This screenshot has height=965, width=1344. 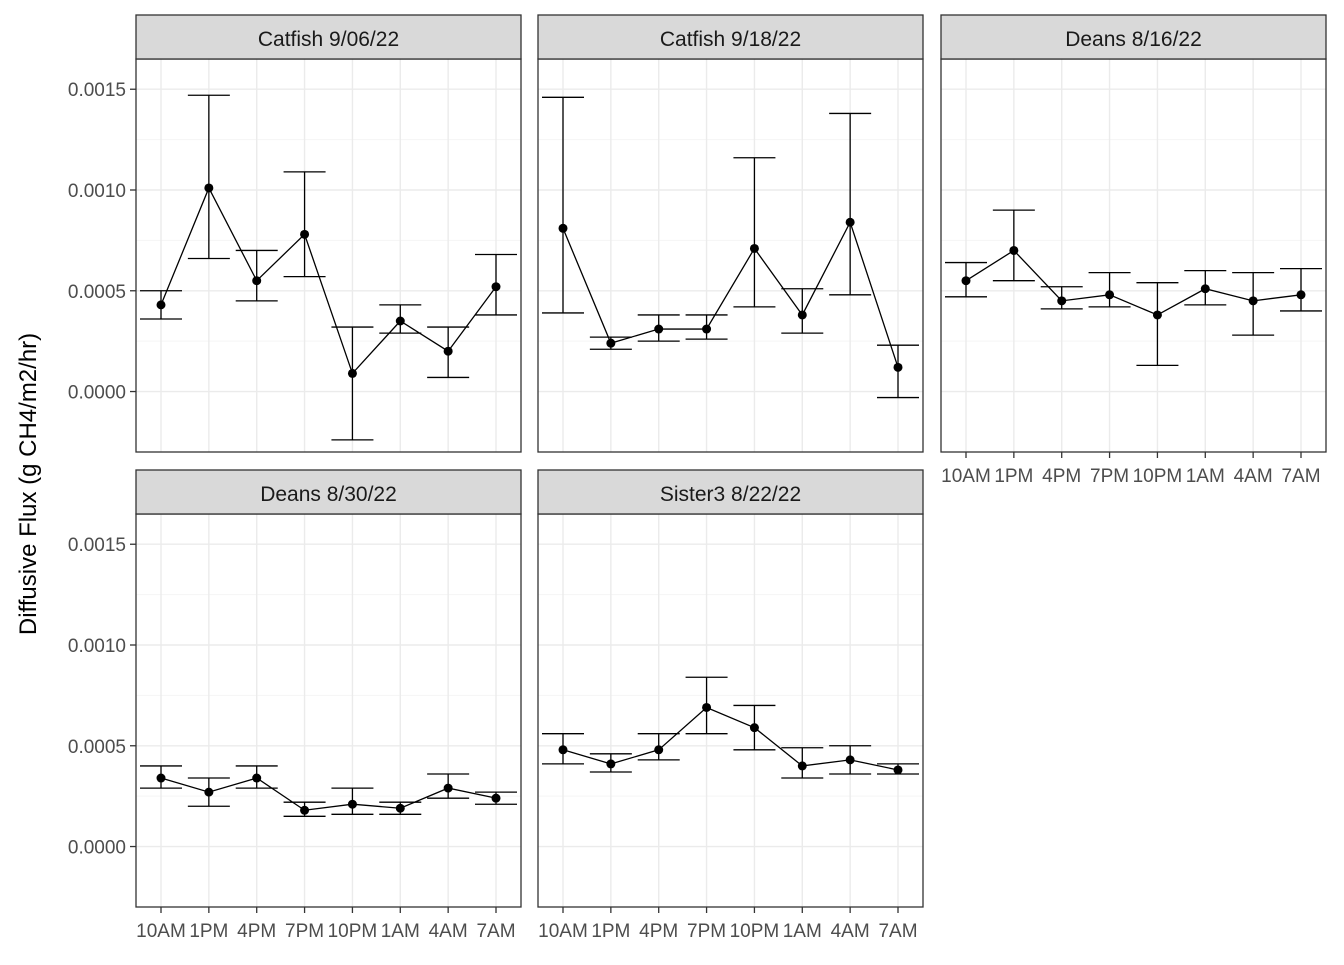 I want to click on panel-title: Deans 8/30/22, so click(x=328, y=494).